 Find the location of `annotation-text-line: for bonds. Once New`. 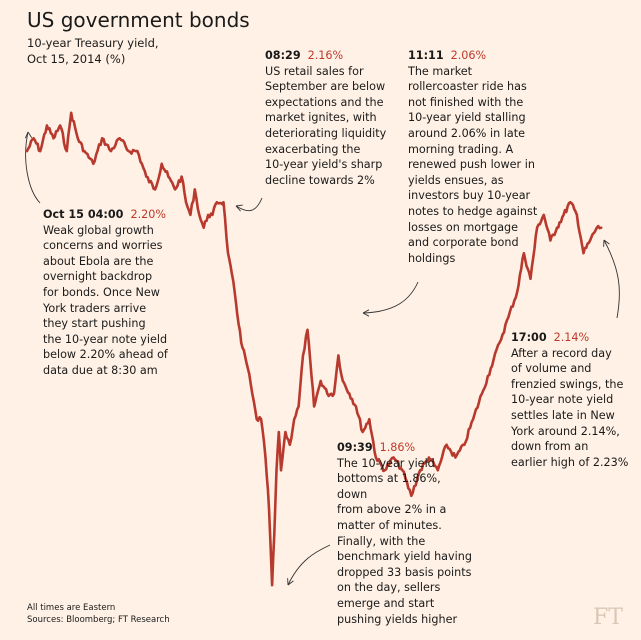

annotation-text-line: for bonds. Once New is located at coordinates (101, 292).